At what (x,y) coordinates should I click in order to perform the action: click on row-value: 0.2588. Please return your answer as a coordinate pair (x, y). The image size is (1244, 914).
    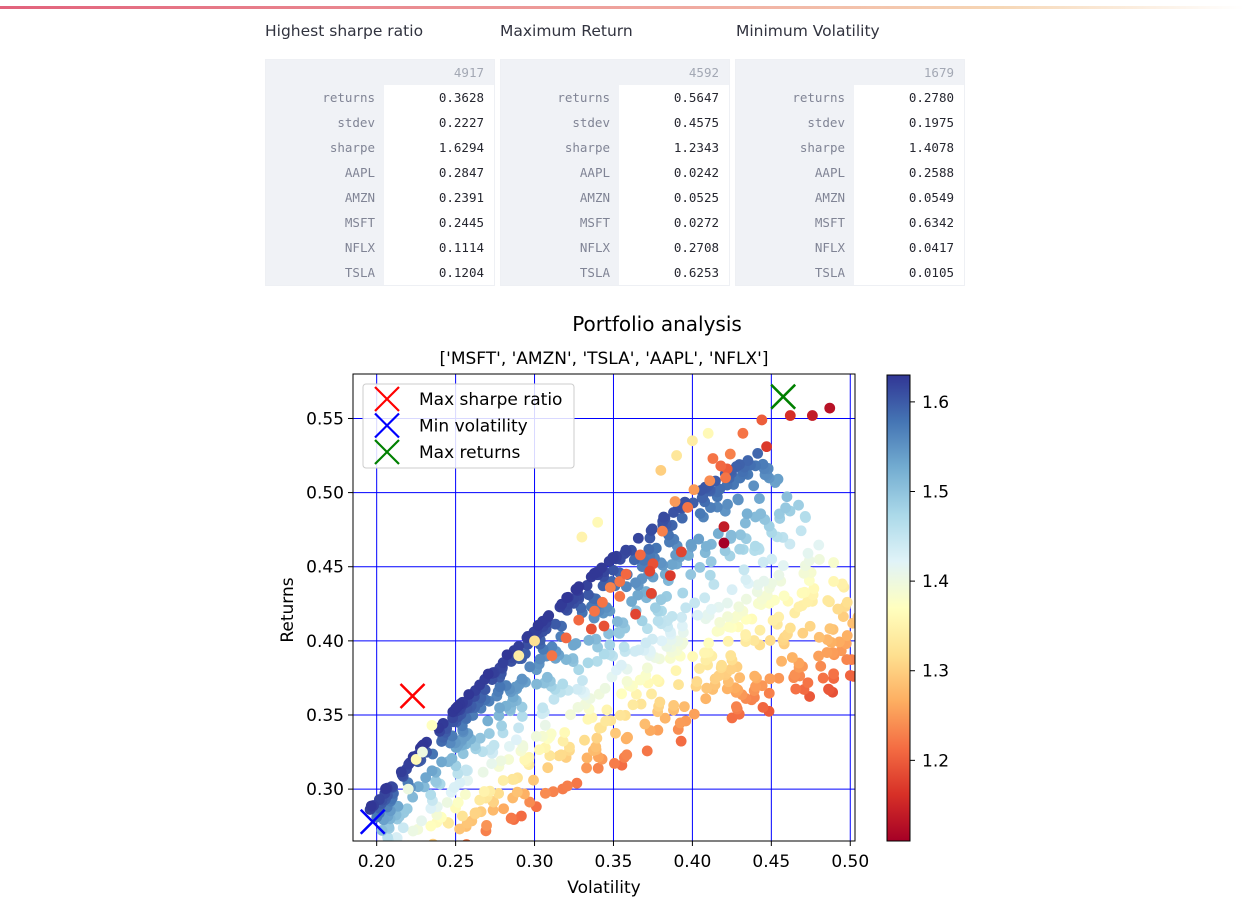
    Looking at the image, I should click on (931, 172).